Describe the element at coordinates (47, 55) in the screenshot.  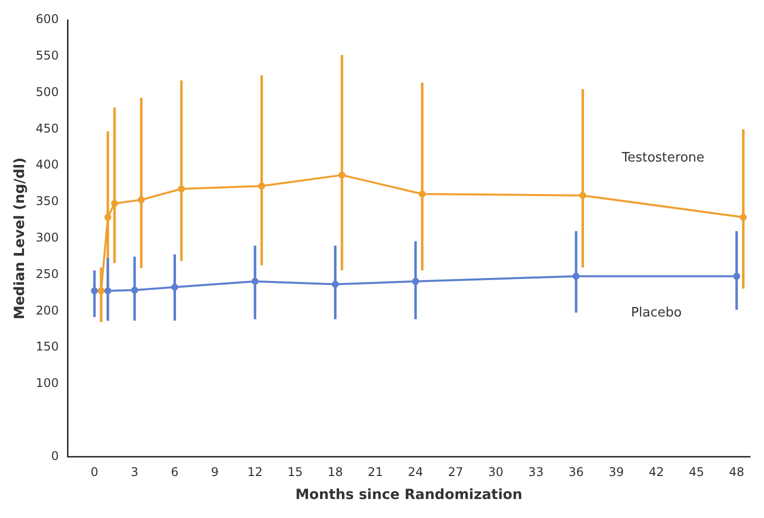
I see `y-tick-label: 550` at that location.